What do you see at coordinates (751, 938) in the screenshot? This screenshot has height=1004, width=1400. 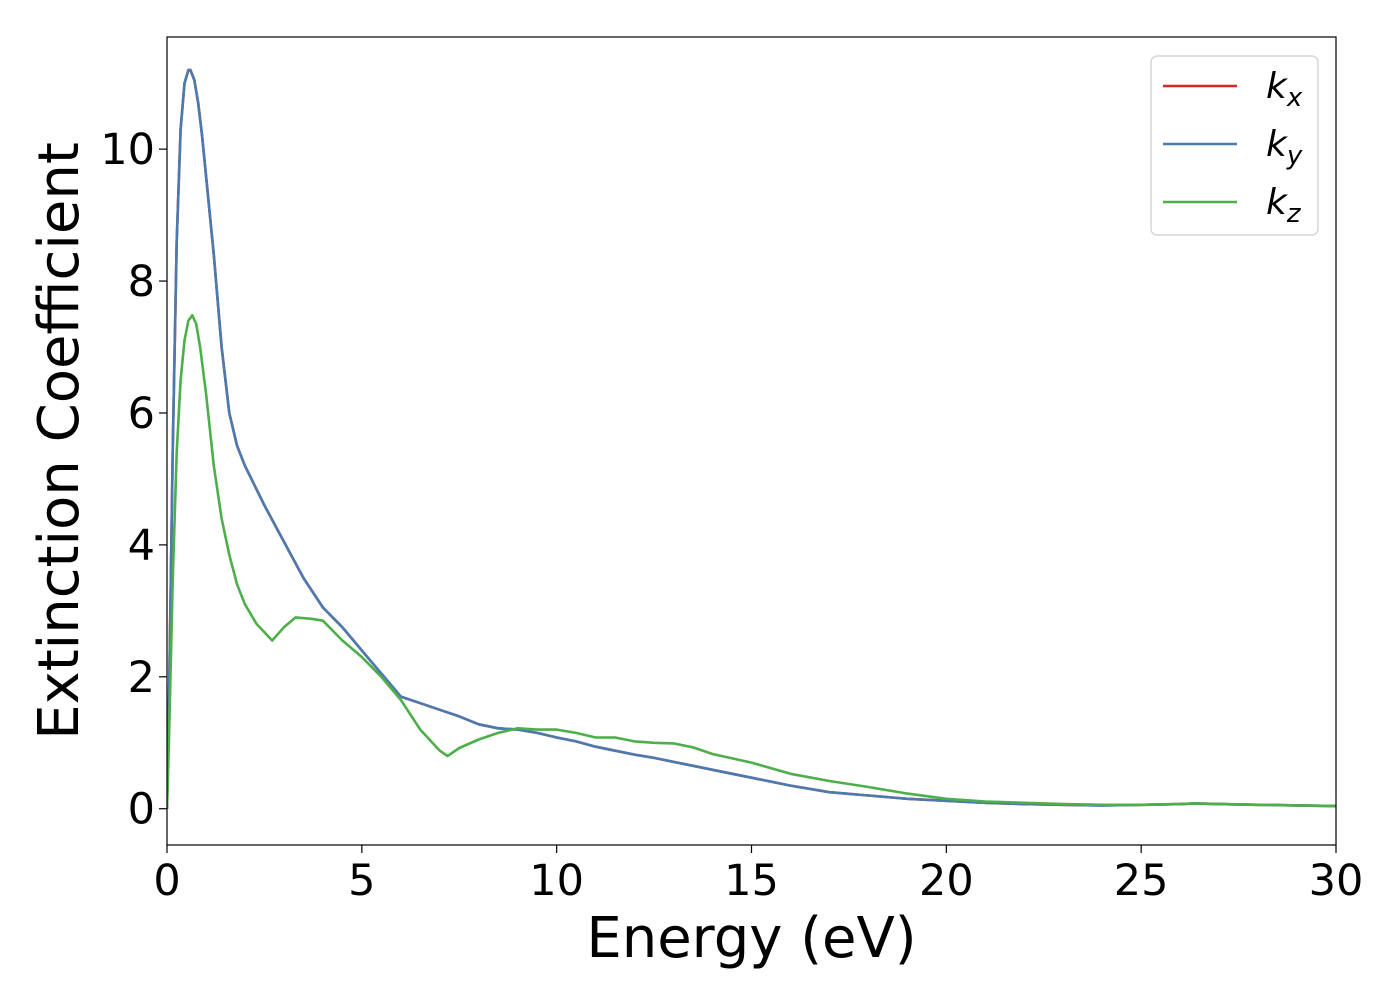 I see `x-axis-label: Energy (eV)` at bounding box center [751, 938].